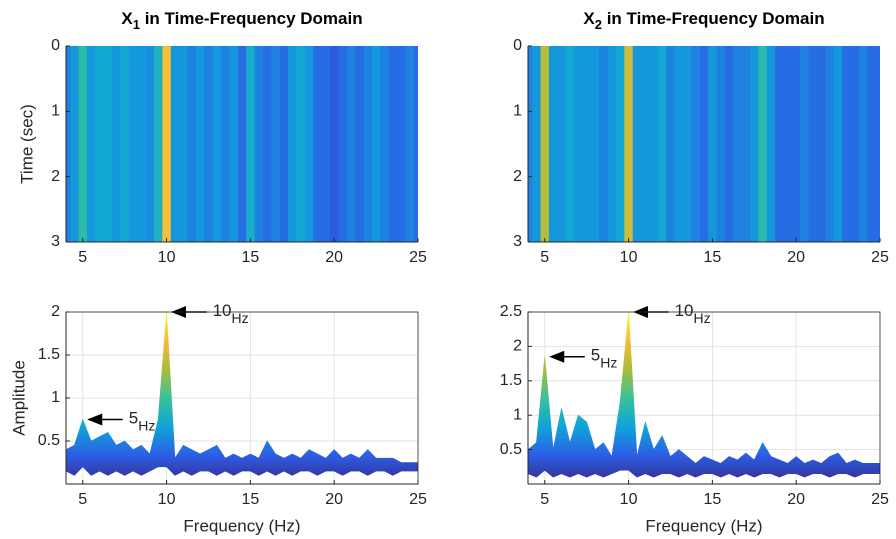  I want to click on y-axis-label: Time (sec), so click(26, 144).